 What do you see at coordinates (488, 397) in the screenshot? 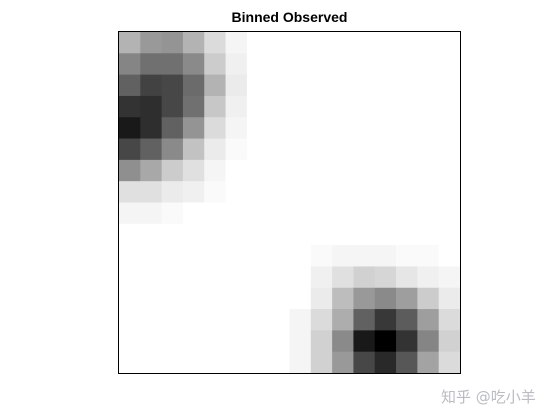
I see `watermark-text: 知乎 @吃小羊` at bounding box center [488, 397].